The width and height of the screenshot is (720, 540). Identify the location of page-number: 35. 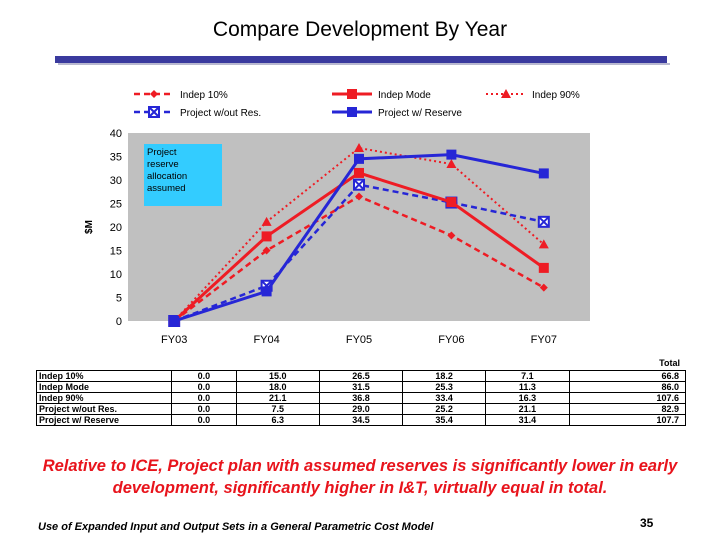
(647, 523).